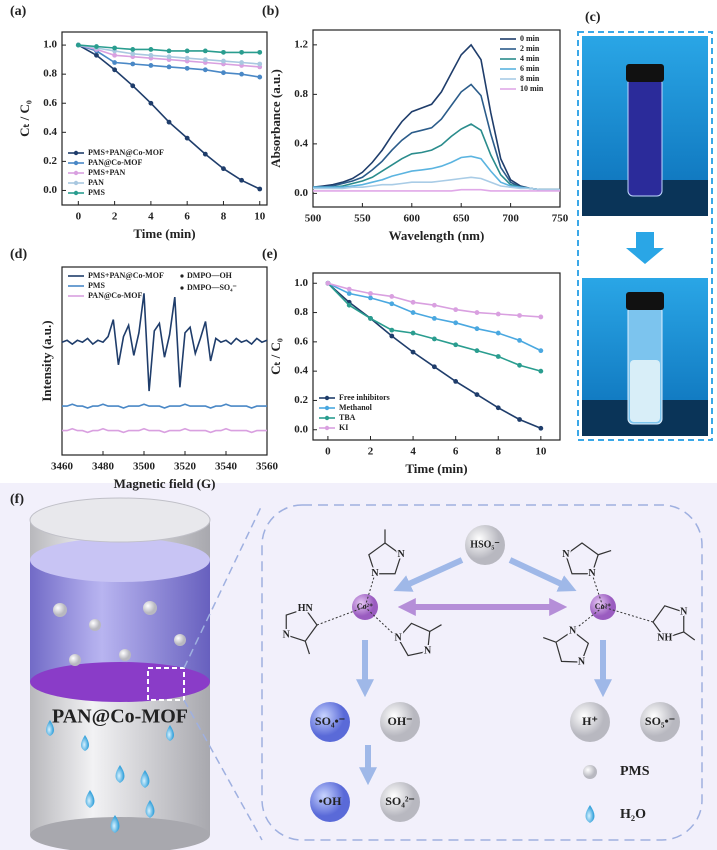 This screenshot has height=850, width=717. What do you see at coordinates (364, 397) in the screenshot?
I see `legend-label: Free inhibitors` at bounding box center [364, 397].